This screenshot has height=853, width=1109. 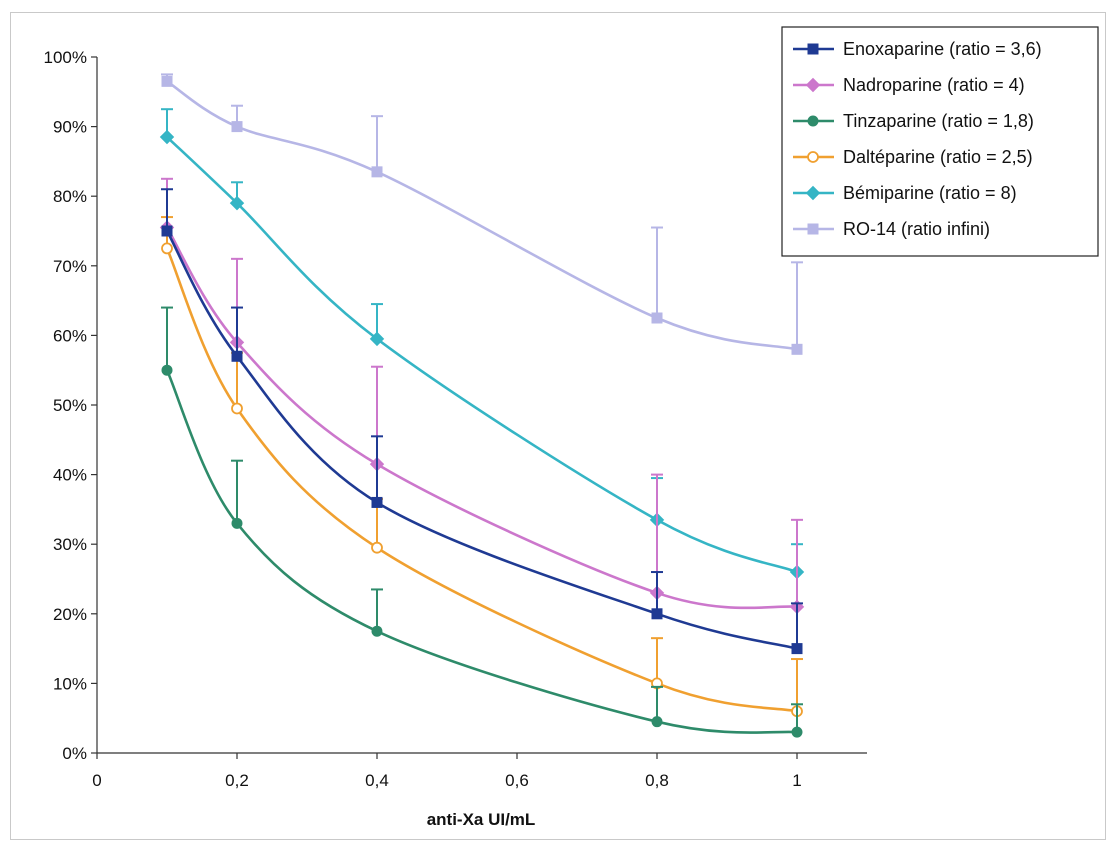 I want to click on y-tick-label: 70%, so click(x=70, y=266).